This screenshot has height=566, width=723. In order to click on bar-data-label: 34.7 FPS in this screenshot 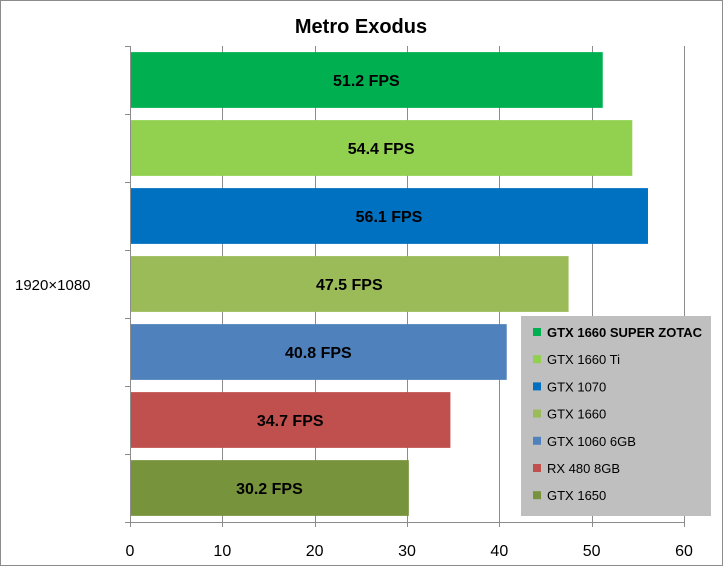, I will do `click(290, 421)`.